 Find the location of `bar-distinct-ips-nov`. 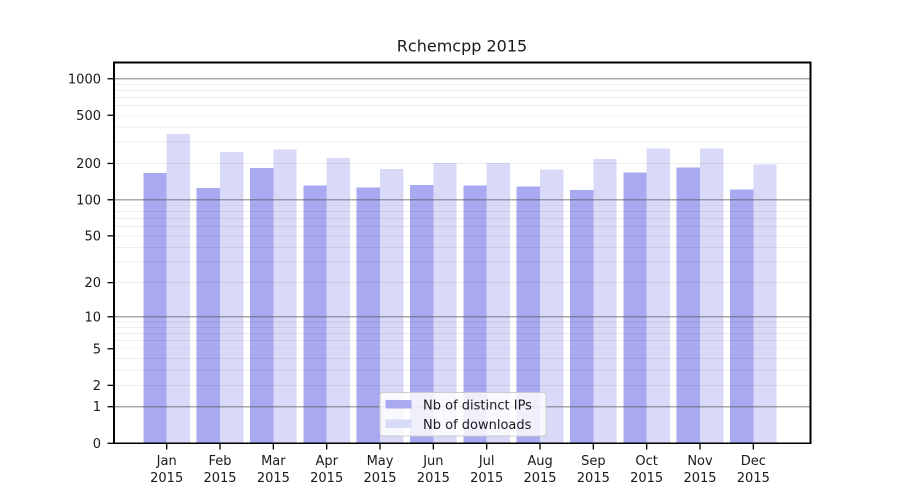

bar-distinct-ips-nov is located at coordinates (688, 305).